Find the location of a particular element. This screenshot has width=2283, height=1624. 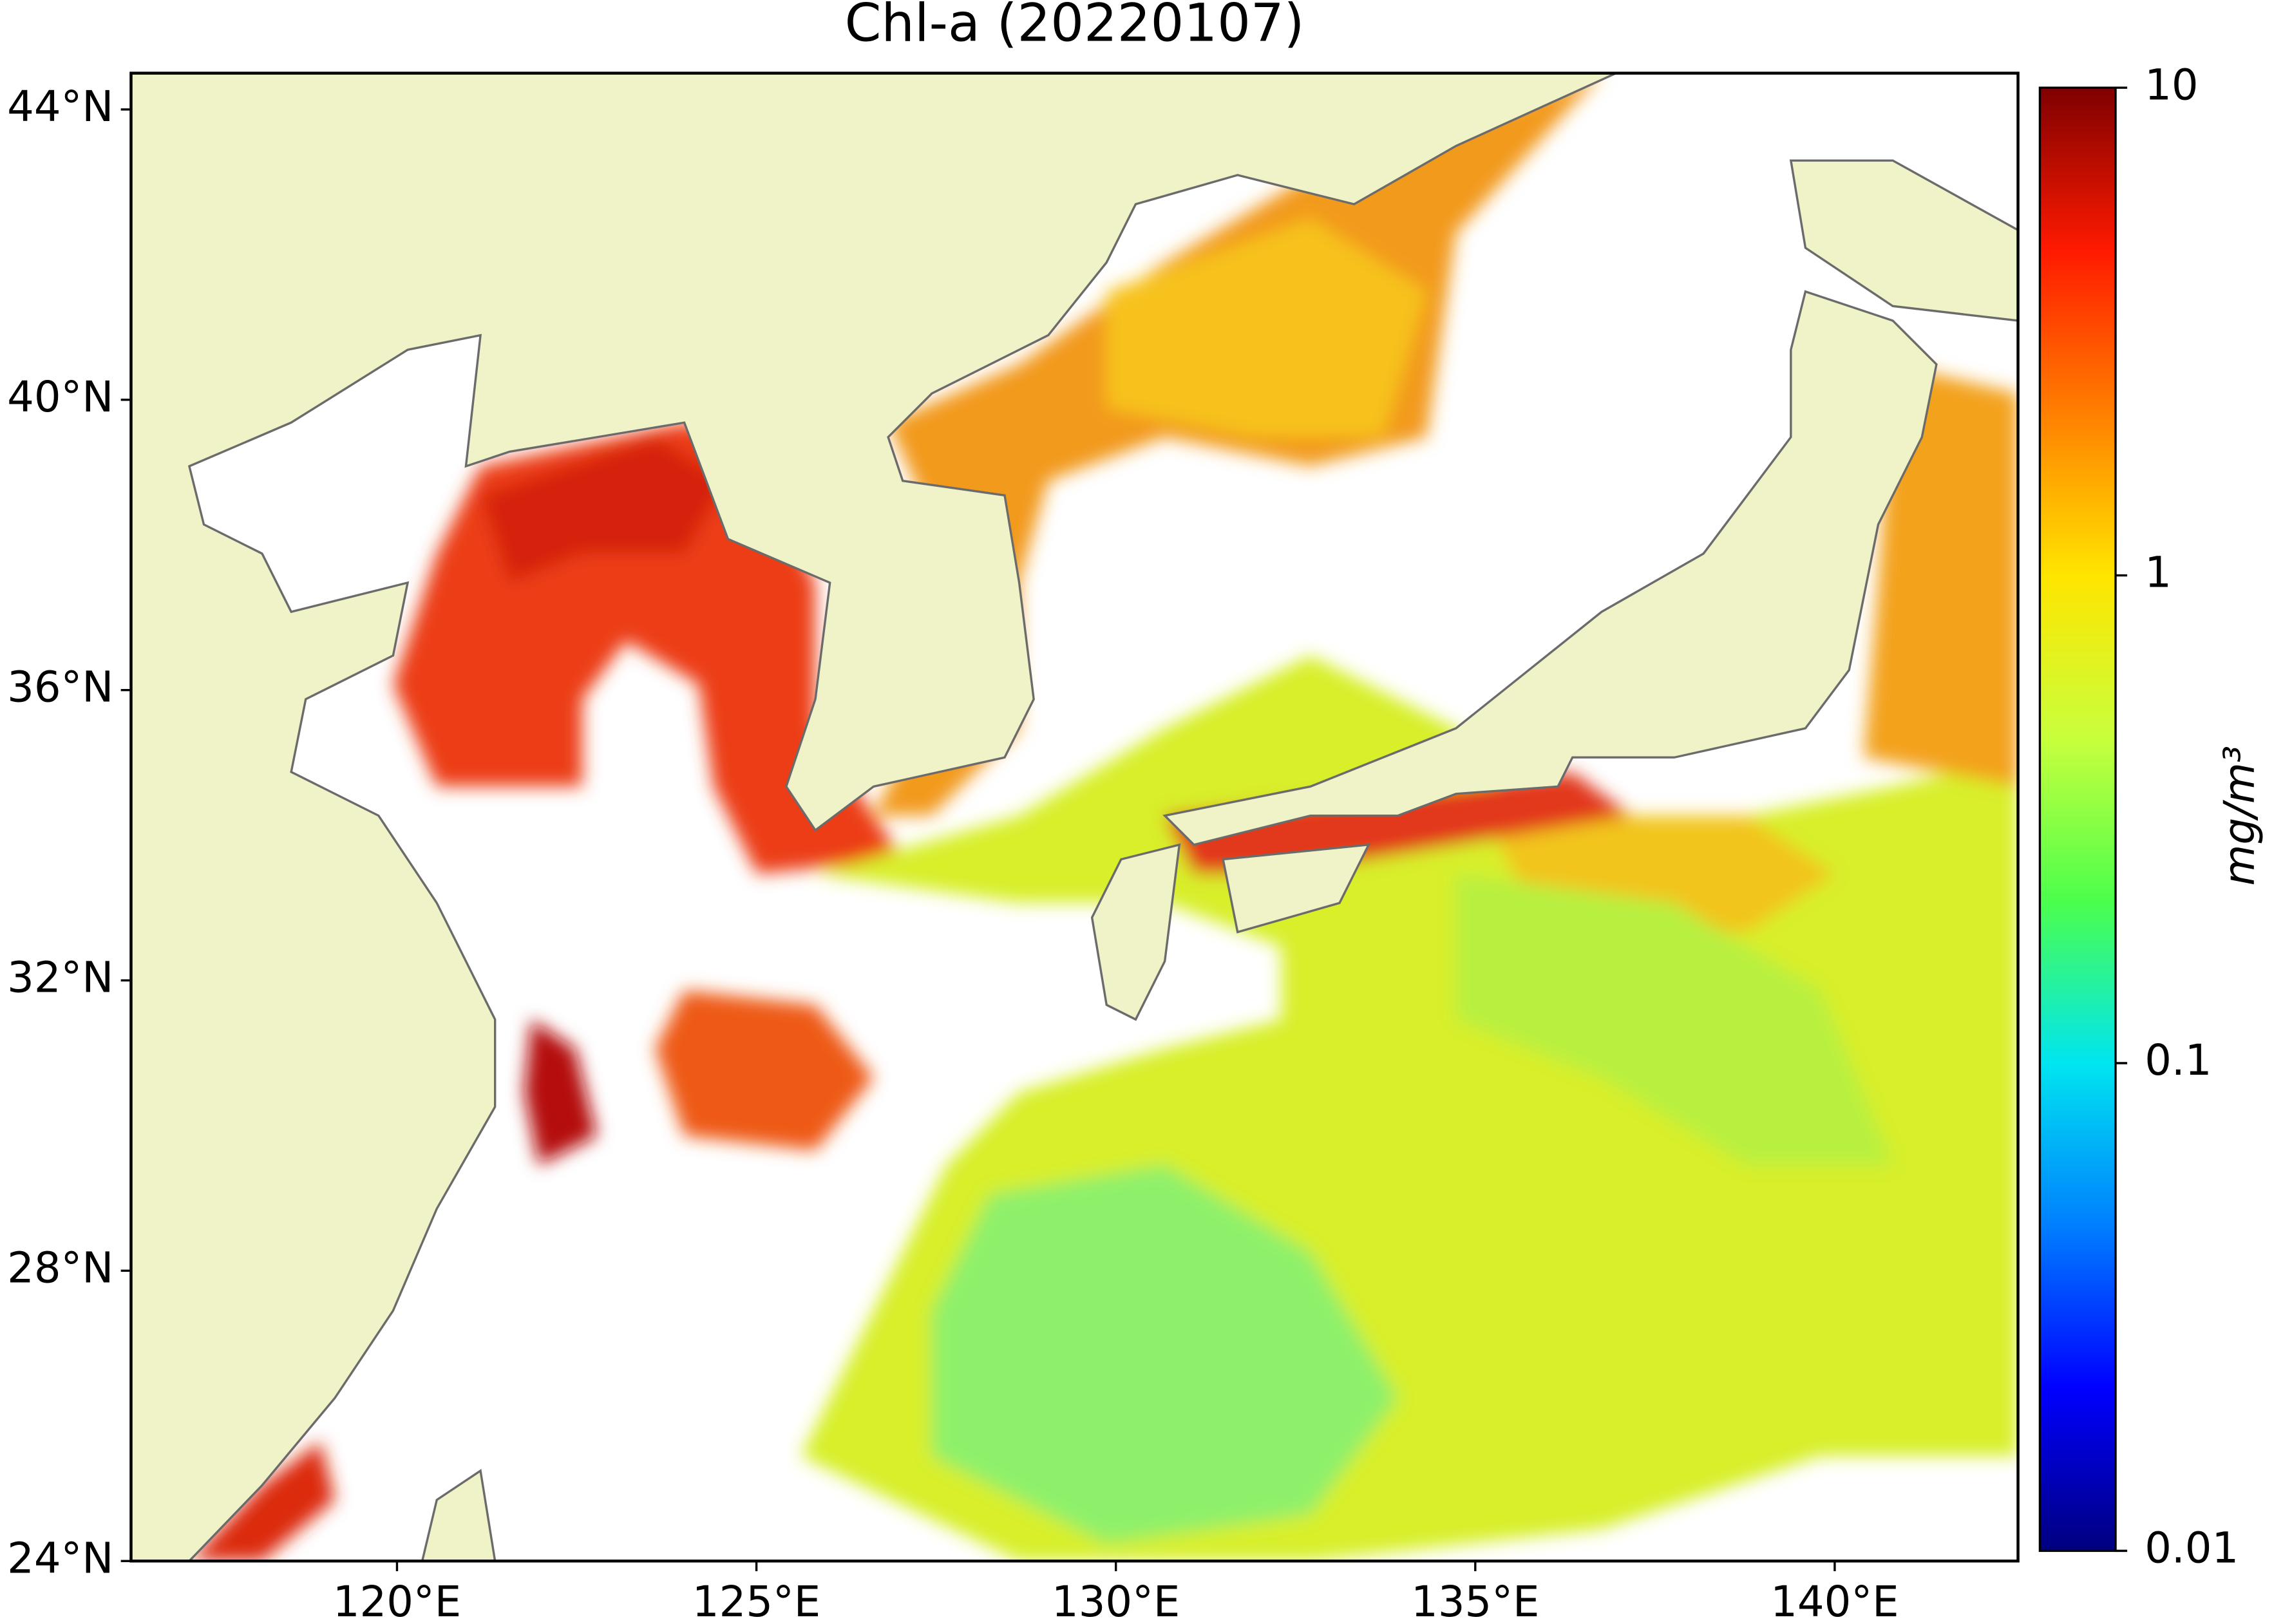

colorbar: mg/m³ 0.01 0.1 1 10 is located at coordinates (2151, 817).